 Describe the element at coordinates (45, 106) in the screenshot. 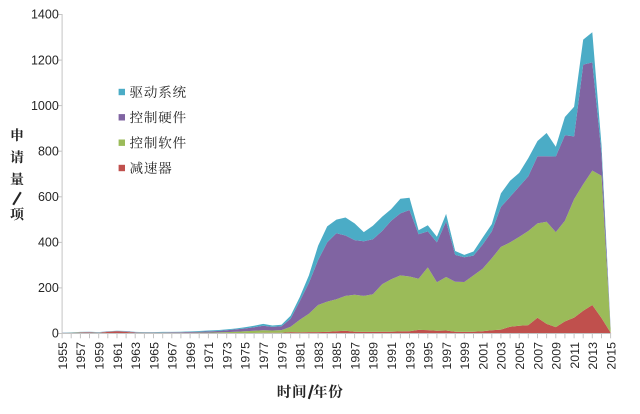

I see `svg-text: 1000` at that location.